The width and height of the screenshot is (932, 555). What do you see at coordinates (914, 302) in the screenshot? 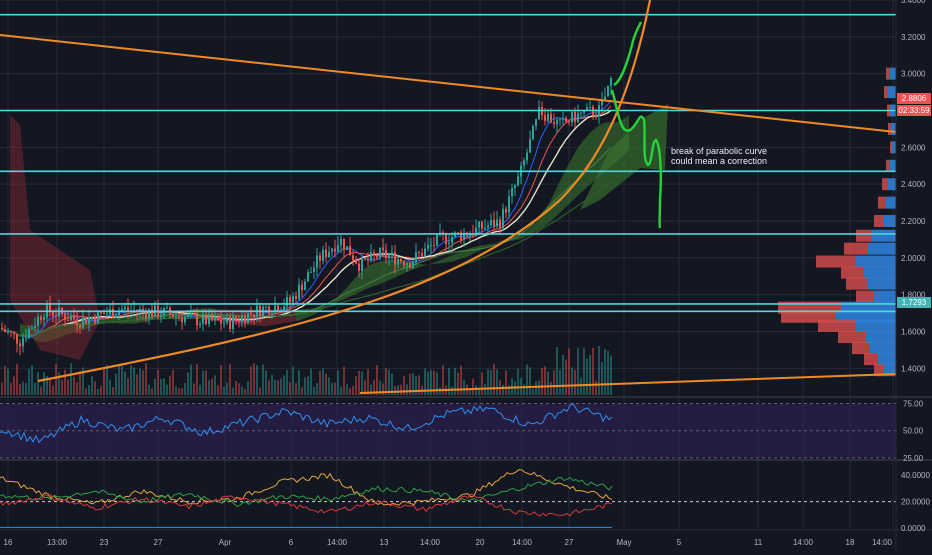
I see `level-price-tag` at bounding box center [914, 302].